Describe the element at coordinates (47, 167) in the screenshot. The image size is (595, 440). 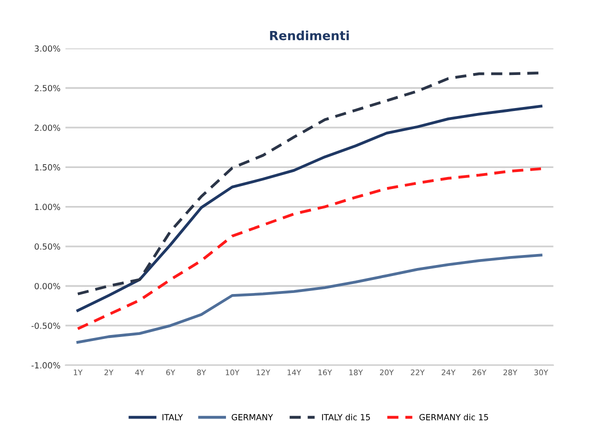
I see `y-tick-label: 1.50%` at that location.